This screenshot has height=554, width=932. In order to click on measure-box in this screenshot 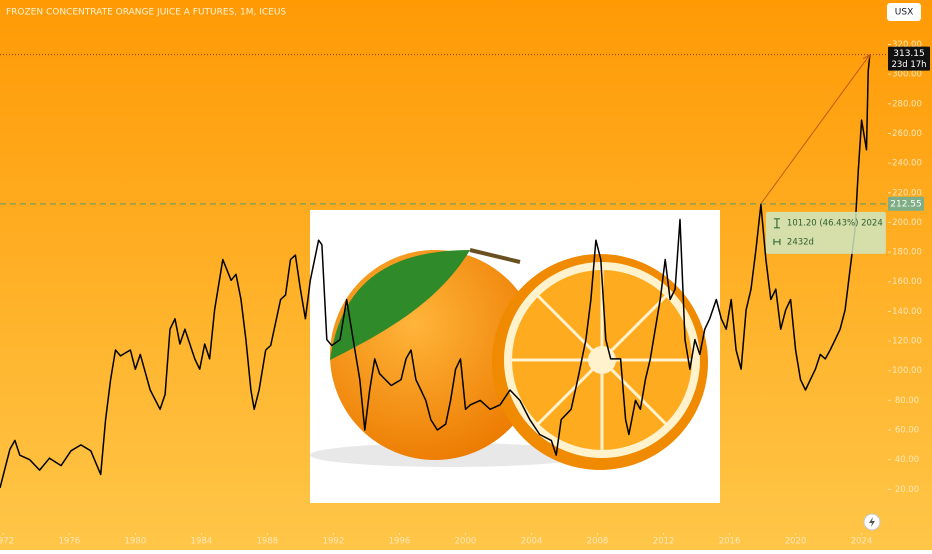, I will do `click(825, 232)`.